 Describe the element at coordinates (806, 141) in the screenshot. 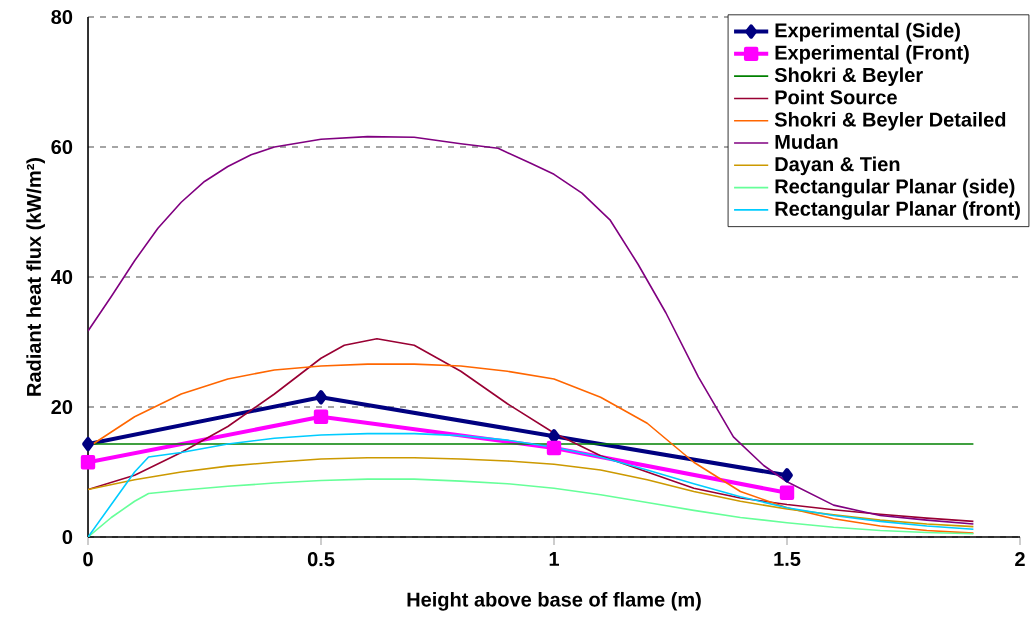

I see `legend-label: Mudan` at that location.